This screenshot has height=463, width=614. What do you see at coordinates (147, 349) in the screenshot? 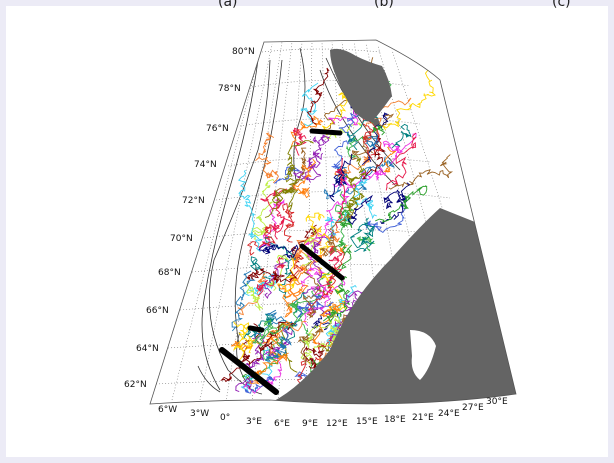
I see `lat-label-64n: 64°N` at bounding box center [147, 349].